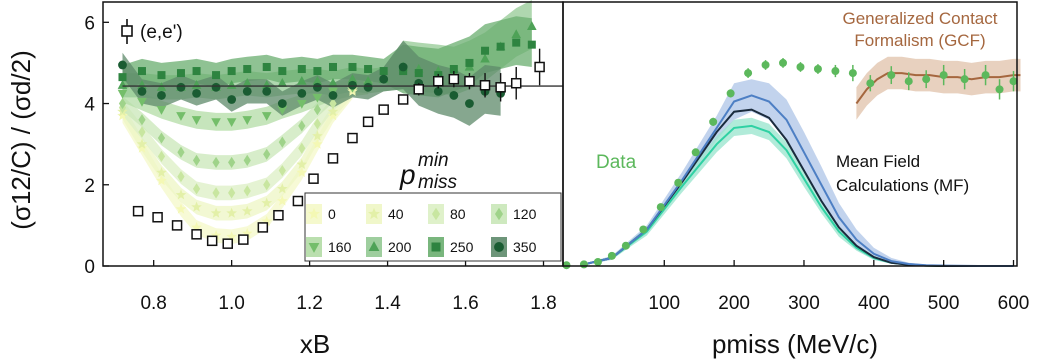 The image size is (1041, 362). Describe the element at coordinates (920, 18) in the screenshot. I see `gcf-label-line1: Generalized Contact` at that location.